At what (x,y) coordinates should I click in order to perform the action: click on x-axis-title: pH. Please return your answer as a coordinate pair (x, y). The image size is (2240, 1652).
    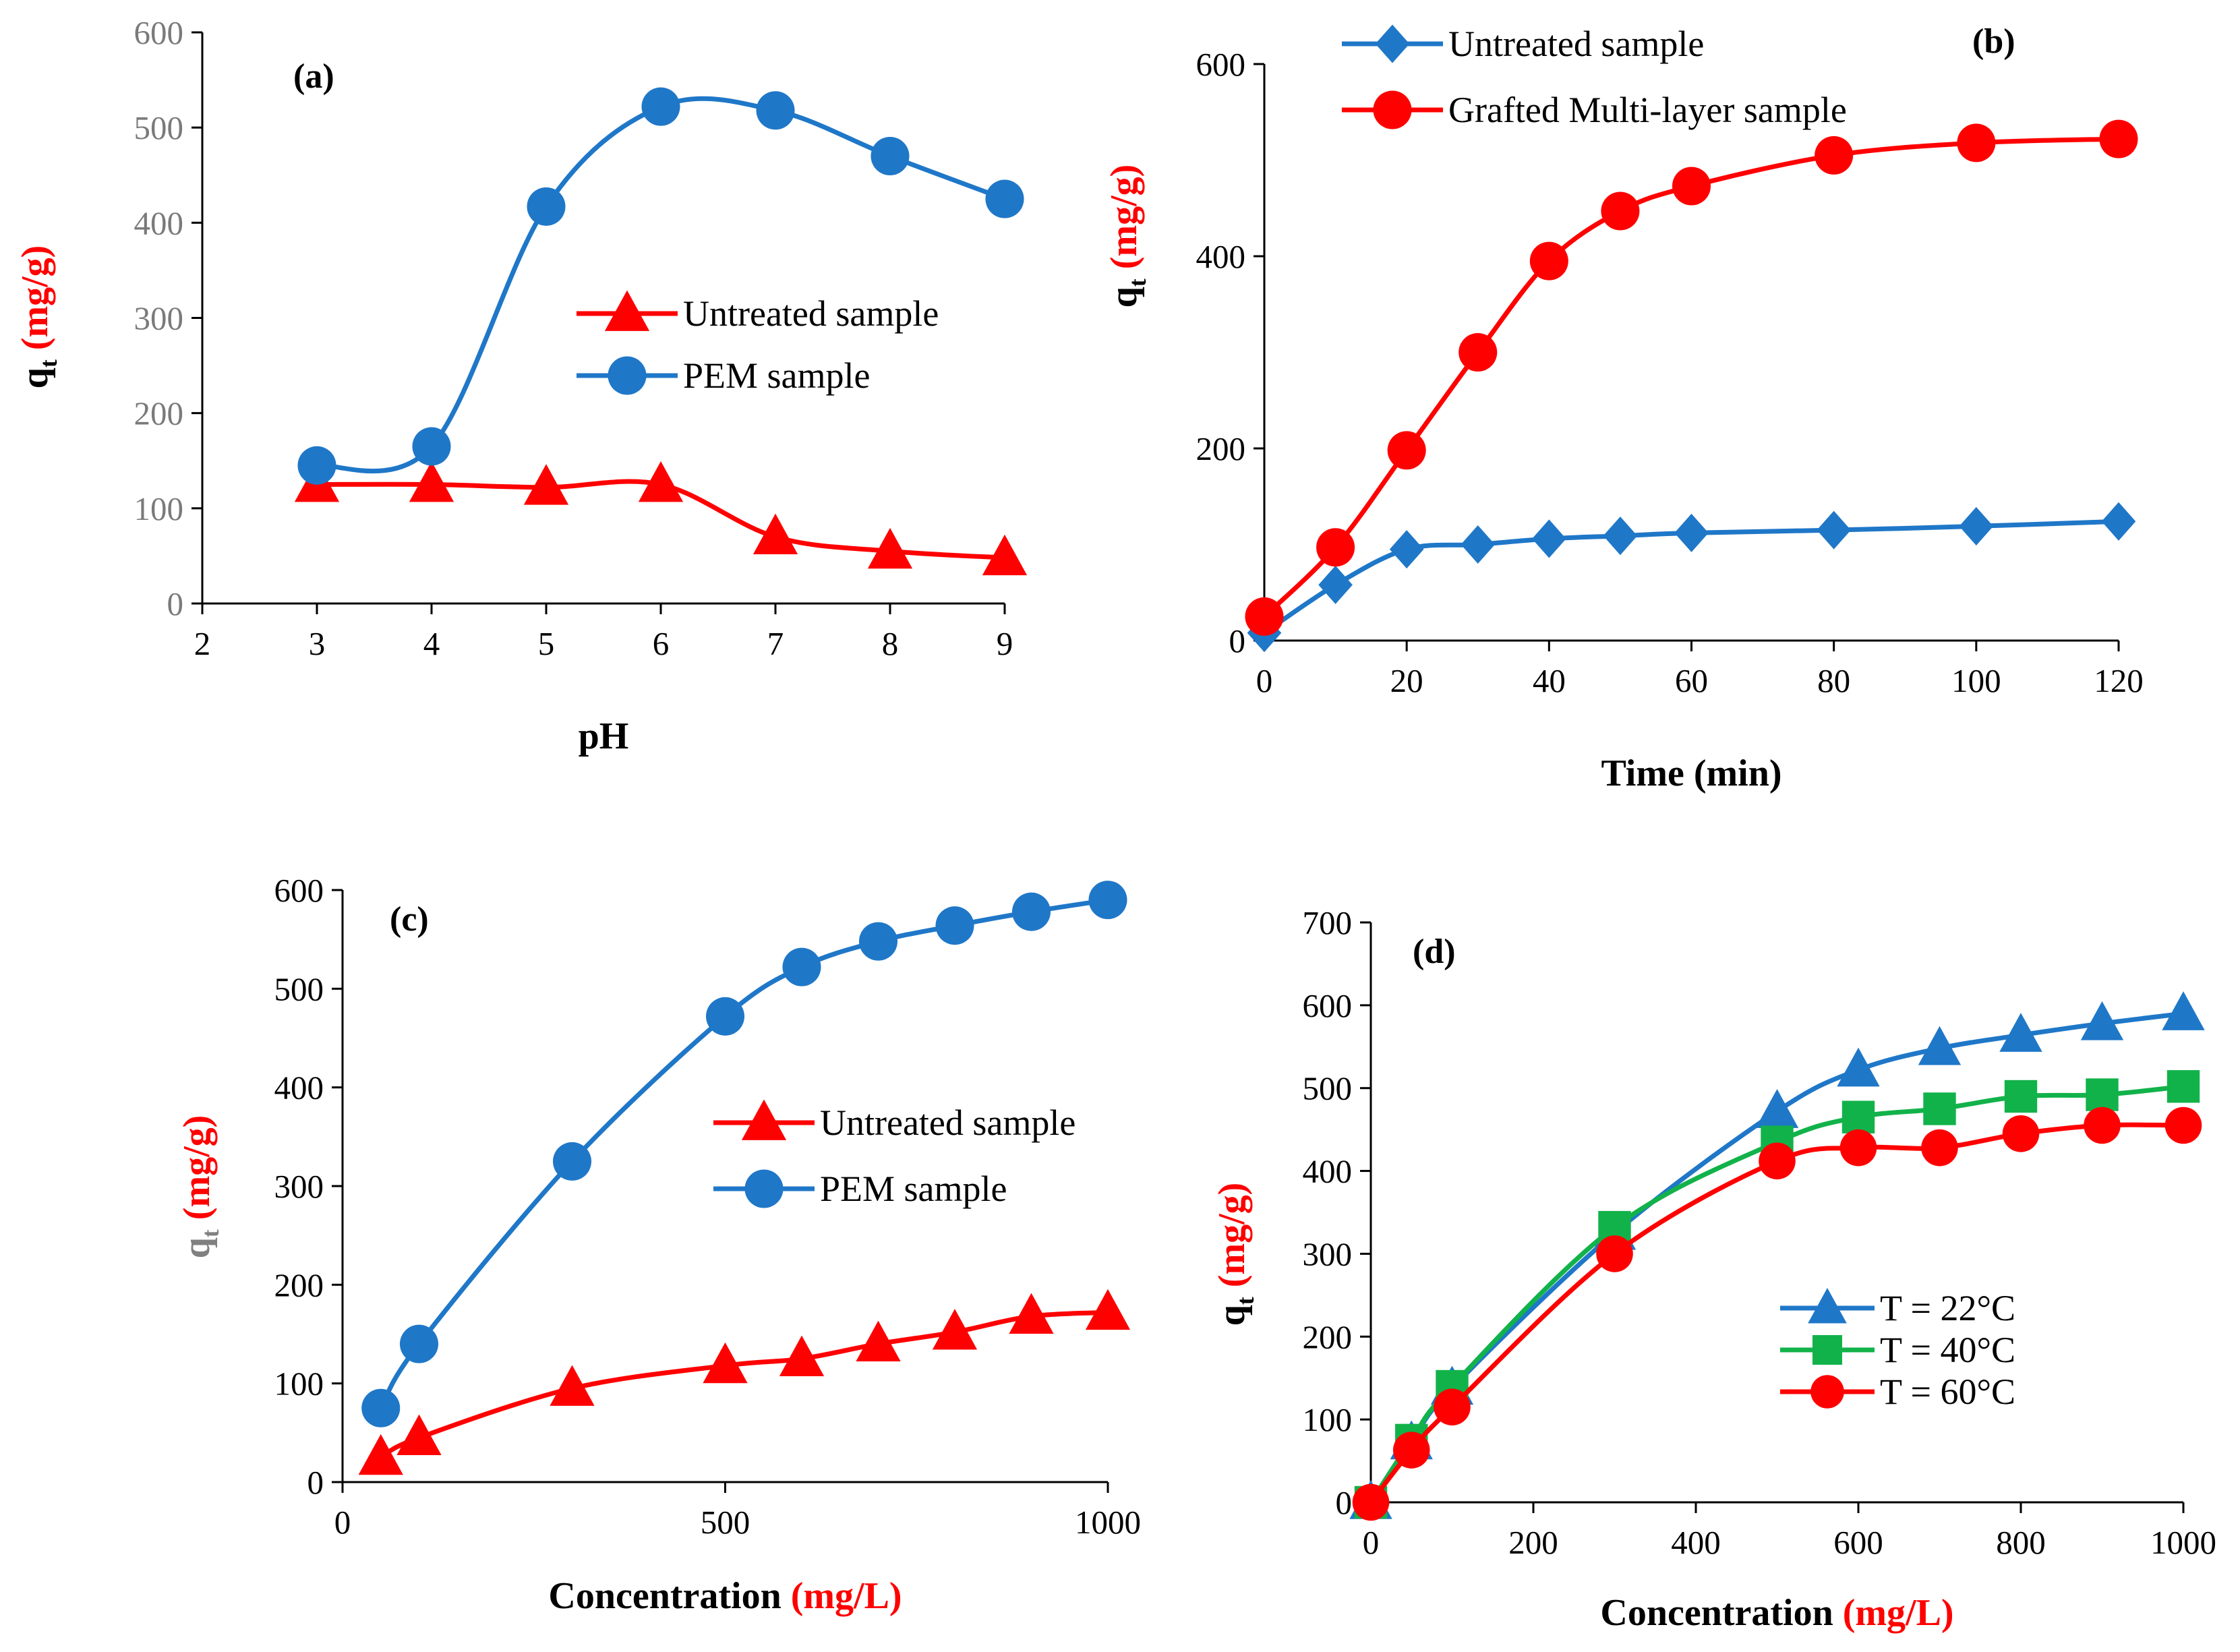
    Looking at the image, I should click on (604, 736).